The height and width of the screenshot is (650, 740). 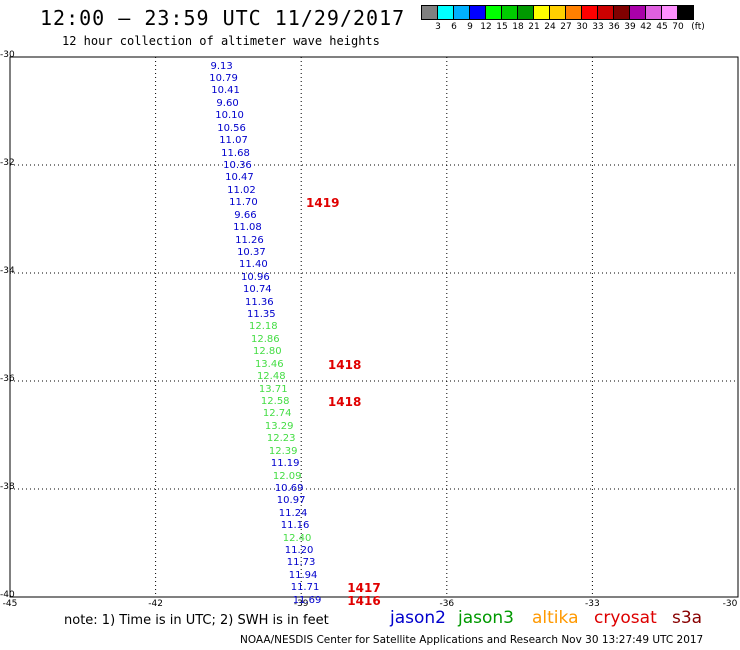 What do you see at coordinates (297, 538) in the screenshot?
I see `swh-value: 12.40` at bounding box center [297, 538].